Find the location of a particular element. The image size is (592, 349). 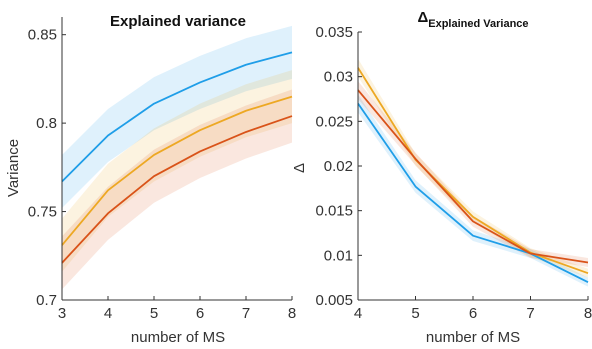

y-tick-label: 0.8 is located at coordinates (46, 123).